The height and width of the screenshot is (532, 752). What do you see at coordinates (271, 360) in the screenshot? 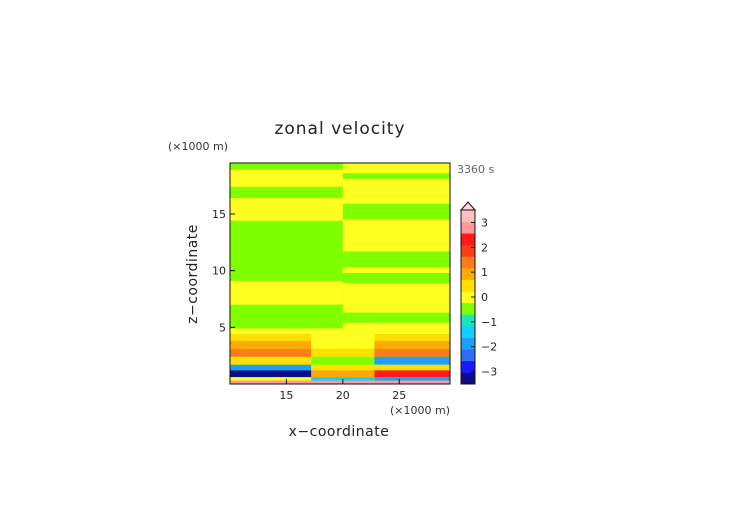
I see `layer-3-left` at bounding box center [271, 360].